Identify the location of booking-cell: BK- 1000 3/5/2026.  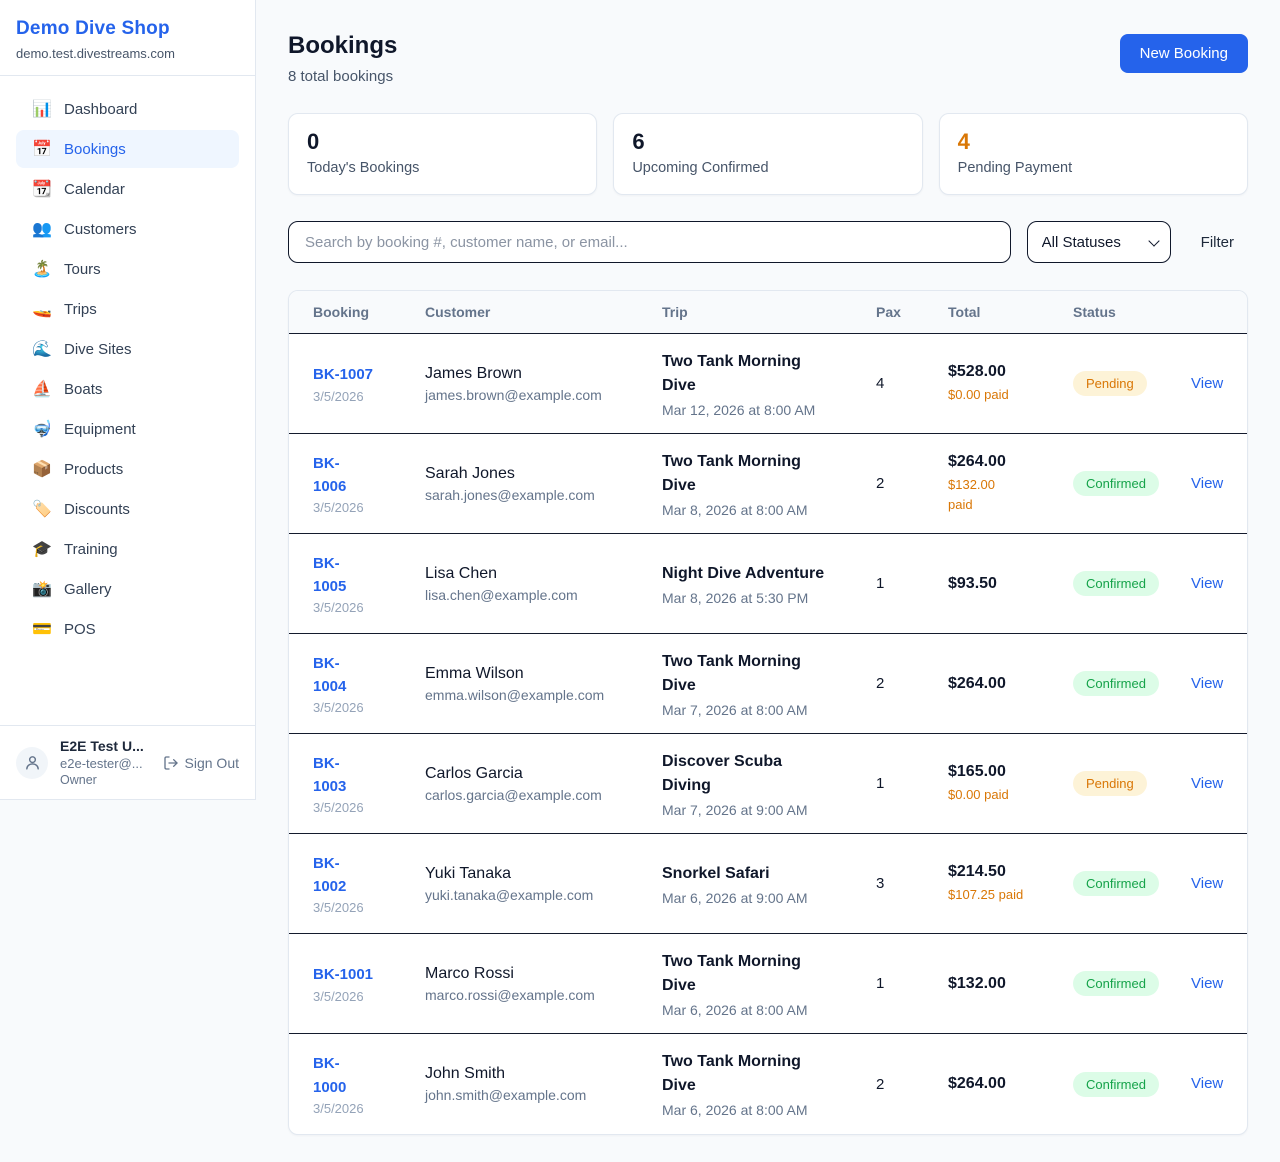
(369, 1084).